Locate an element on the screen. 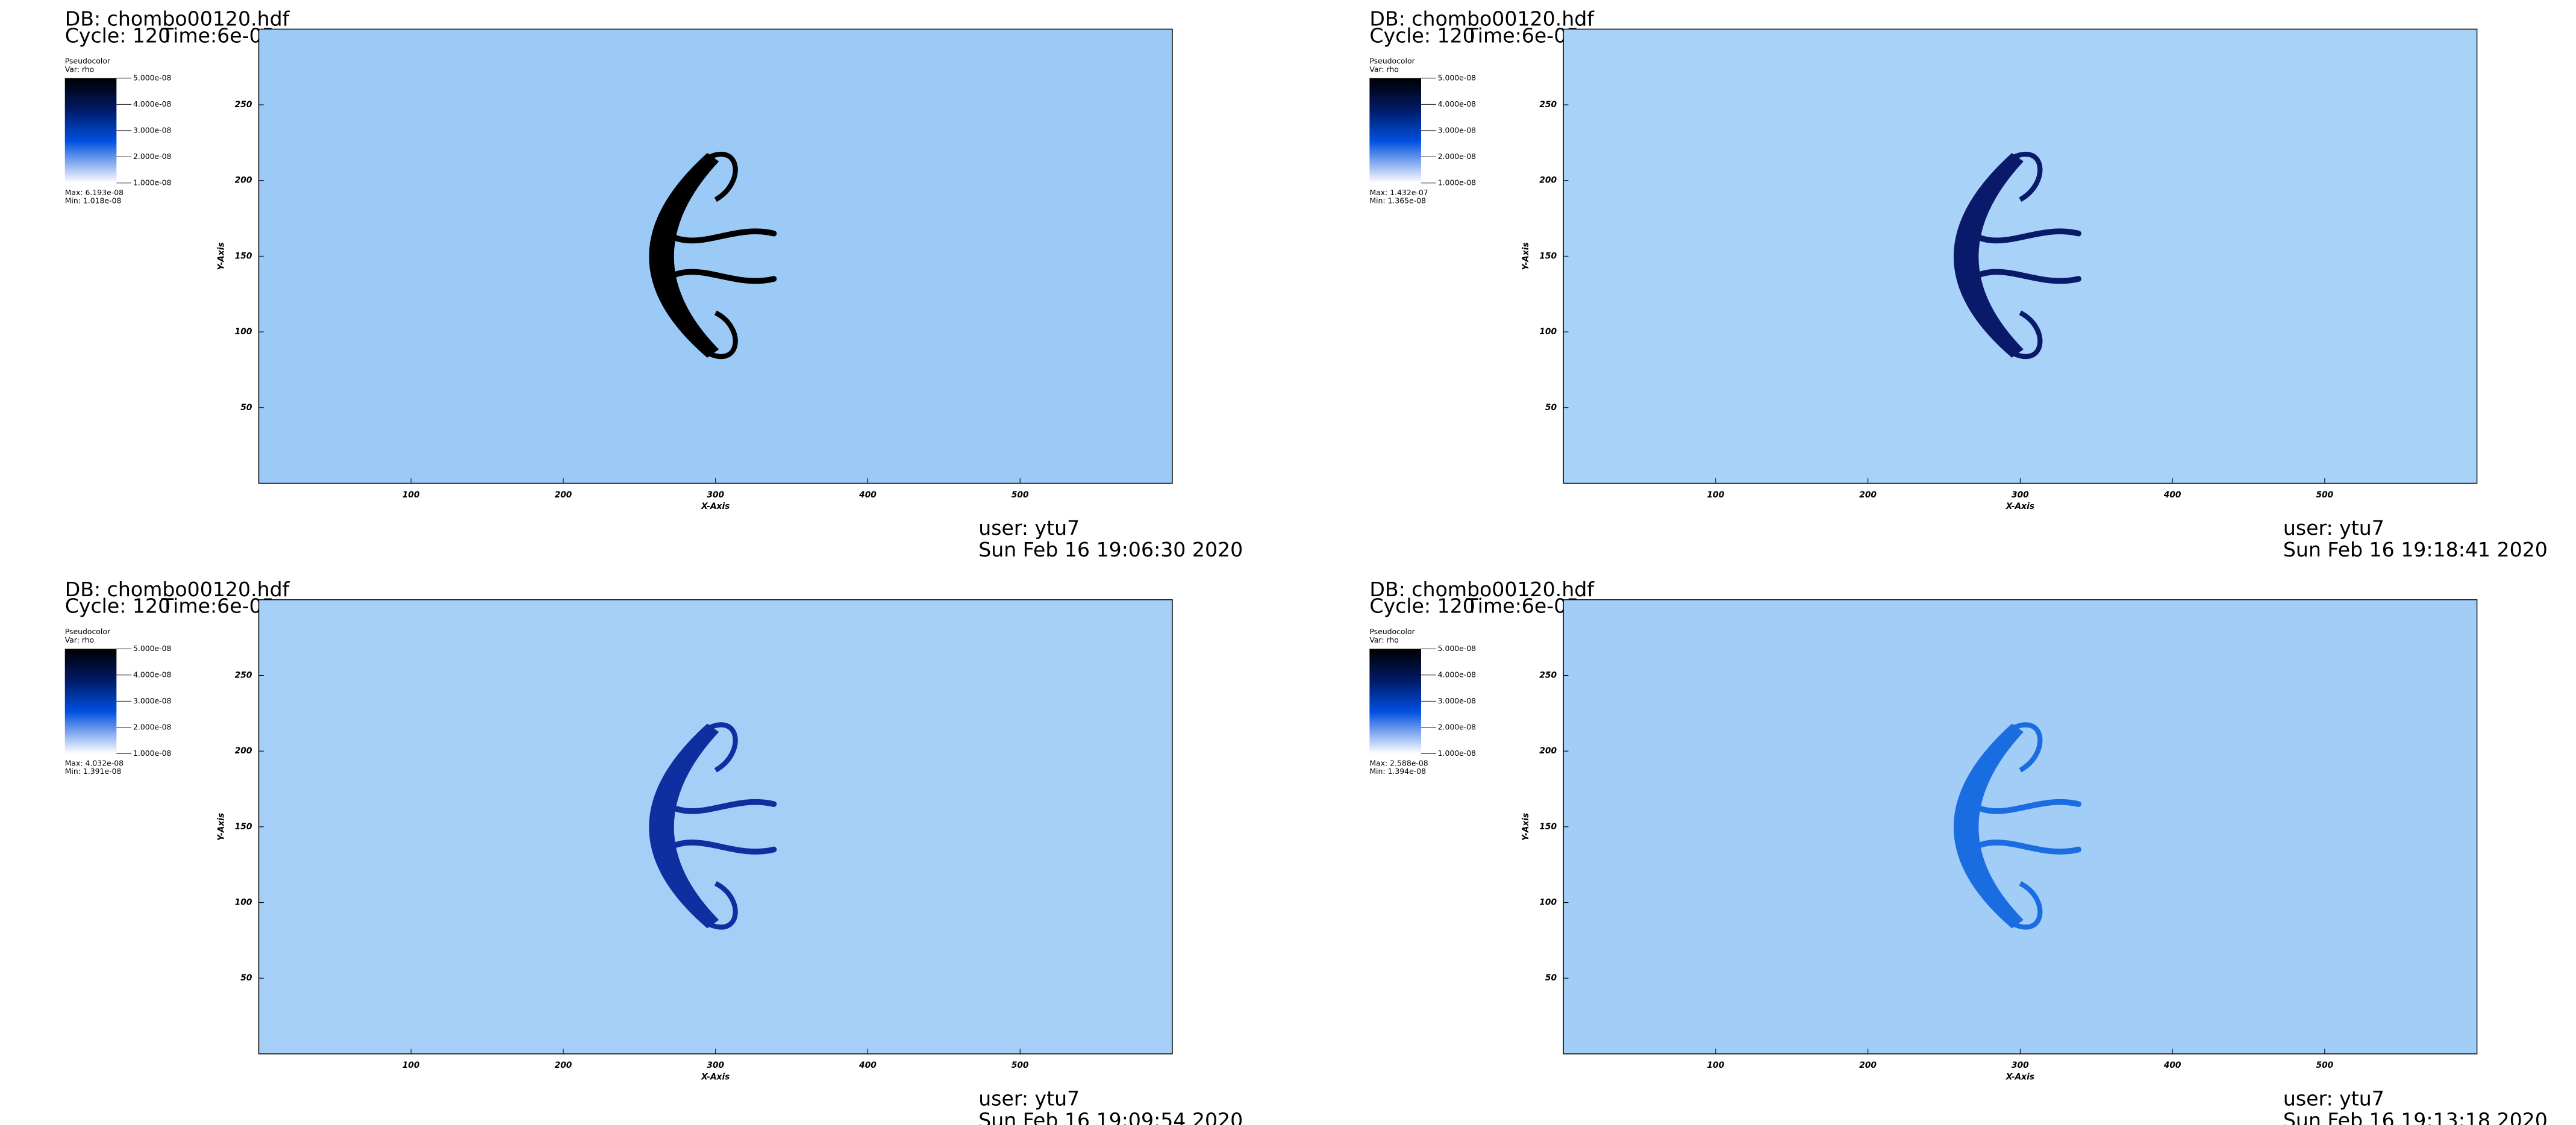  date-label: Sun Feb 16 19:06:30 2020 is located at coordinates (1110, 549).